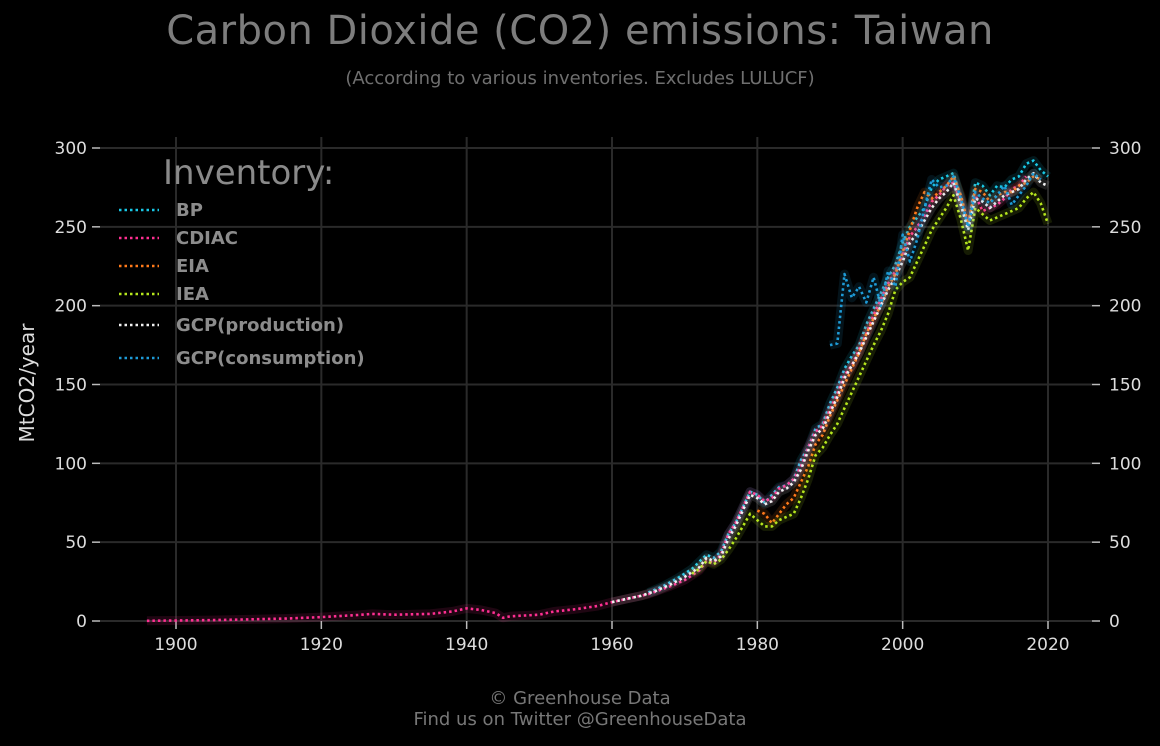  I want to click on y-tick-label-left-200: 200, so click(71, 307).